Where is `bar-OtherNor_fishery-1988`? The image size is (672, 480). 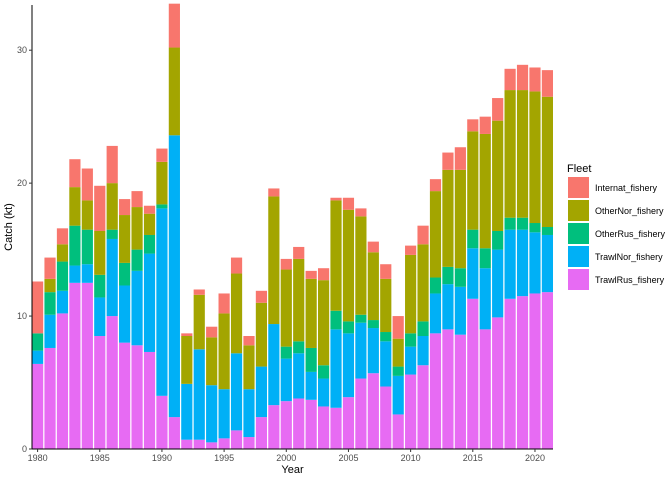 bar-OtherNor_fishery-1988 is located at coordinates (137, 228).